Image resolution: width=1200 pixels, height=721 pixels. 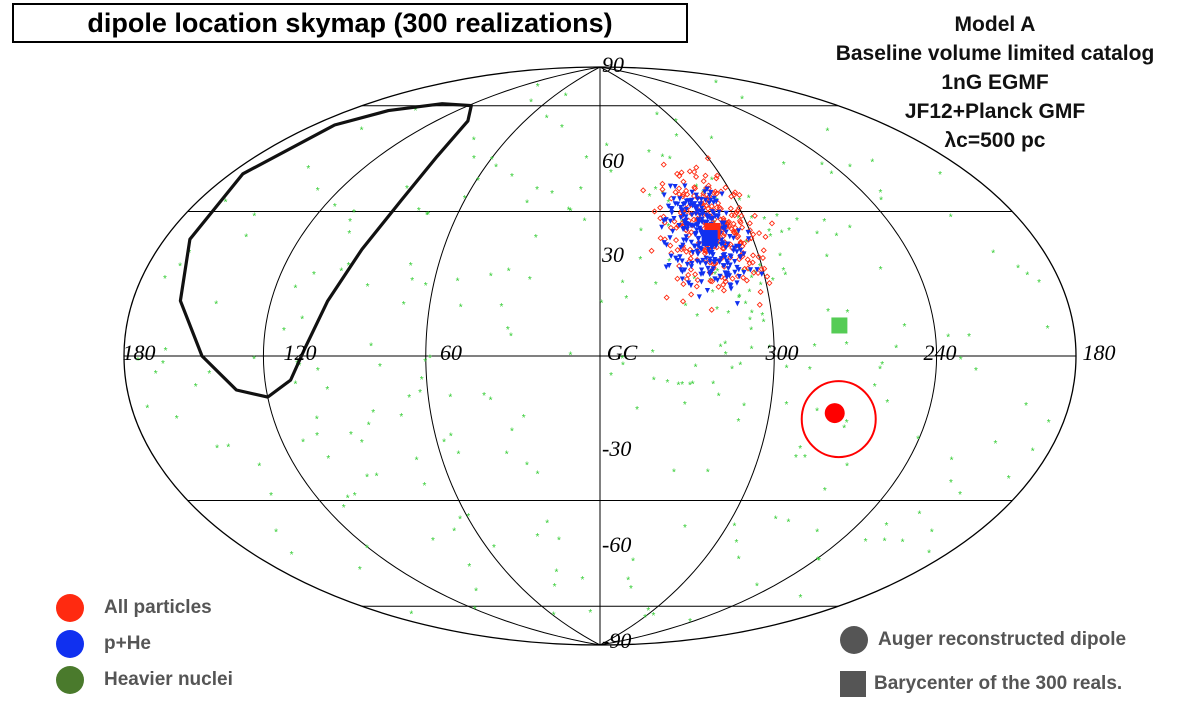 What do you see at coordinates (1002, 639) in the screenshot?
I see `legend-label-auger: Auger reconstructed dipole` at bounding box center [1002, 639].